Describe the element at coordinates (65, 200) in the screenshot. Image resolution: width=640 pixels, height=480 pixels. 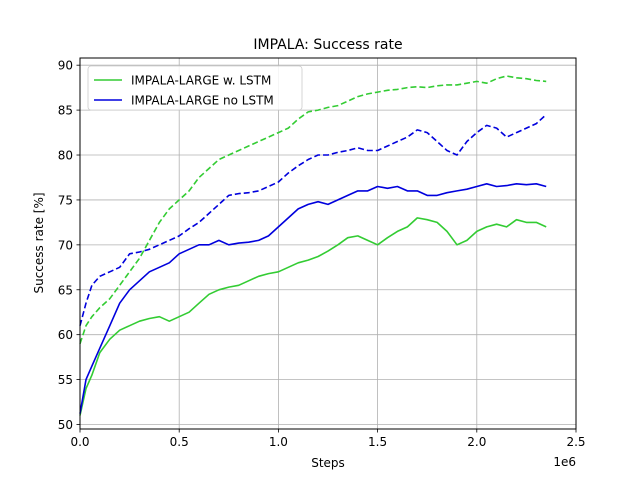
I see `y-tick-label: 75` at that location.